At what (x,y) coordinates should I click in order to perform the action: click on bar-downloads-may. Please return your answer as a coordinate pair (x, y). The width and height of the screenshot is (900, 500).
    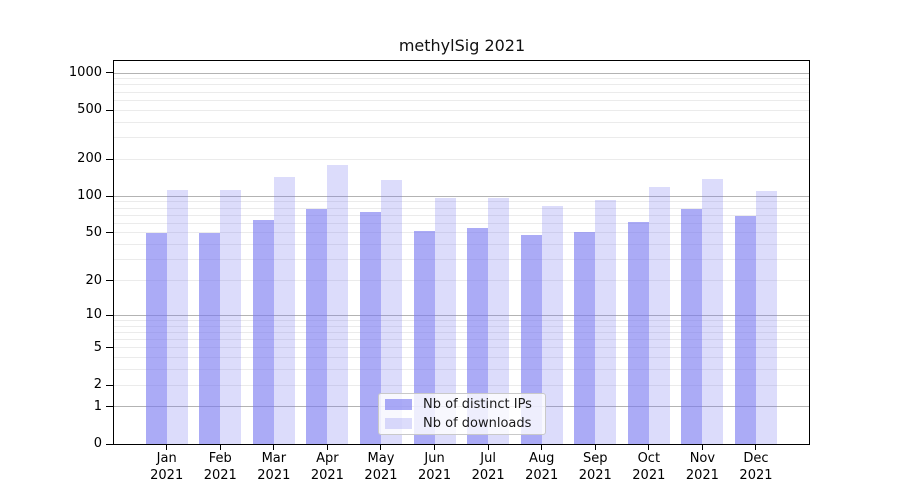
    Looking at the image, I should click on (391, 311).